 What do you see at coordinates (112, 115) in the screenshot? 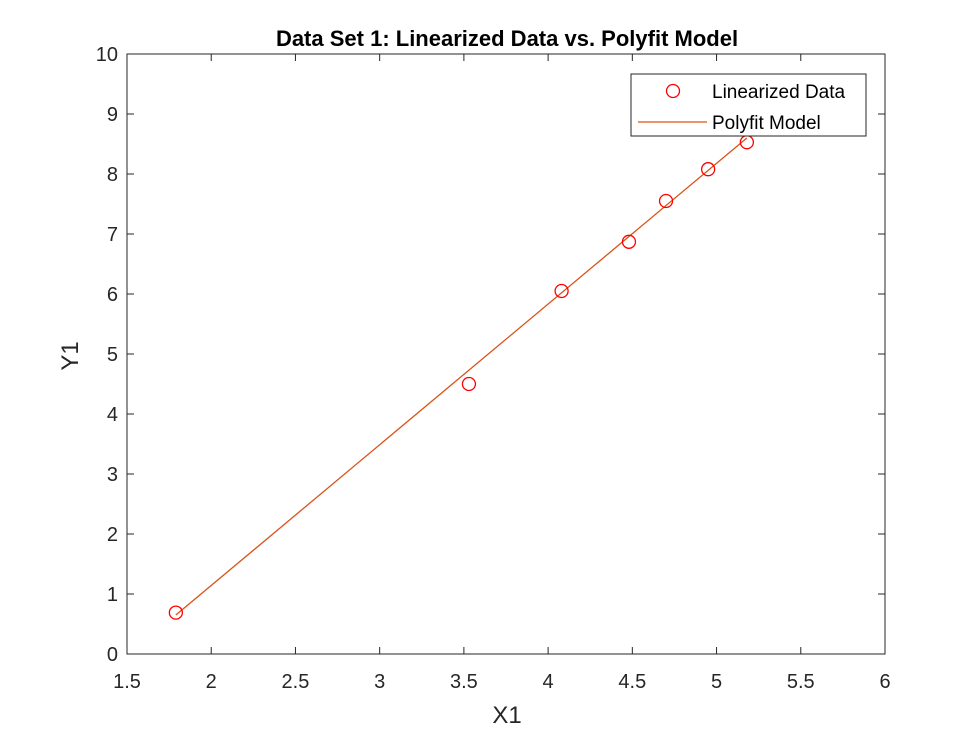
I see `y-tick-label: 9` at bounding box center [112, 115].